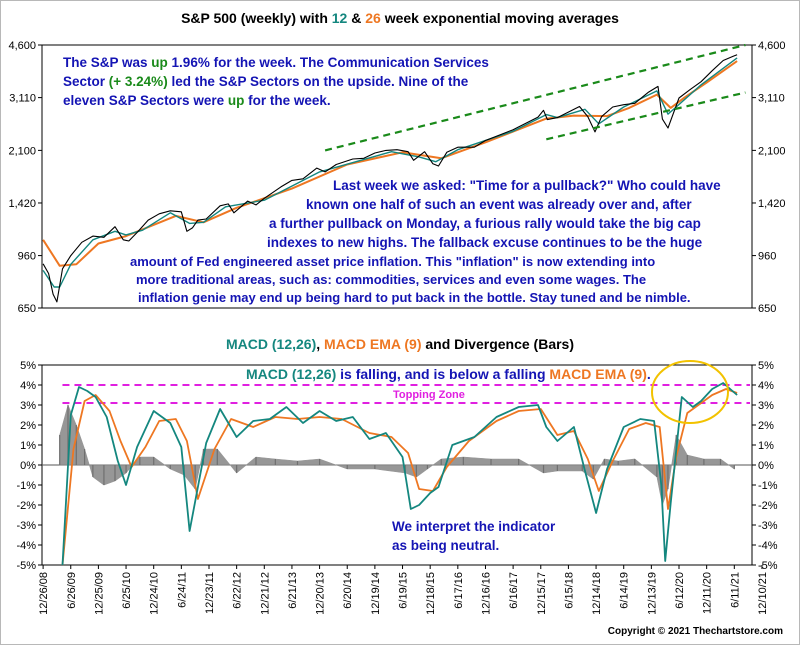  Describe the element at coordinates (708, 593) in the screenshot. I see `macd-x-tick-label: 12/11/20` at that location.